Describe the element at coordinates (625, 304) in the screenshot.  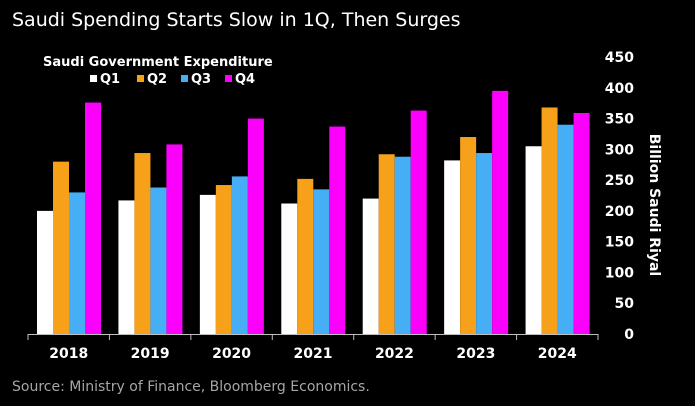
I see `y-tick-label: 50` at that location.